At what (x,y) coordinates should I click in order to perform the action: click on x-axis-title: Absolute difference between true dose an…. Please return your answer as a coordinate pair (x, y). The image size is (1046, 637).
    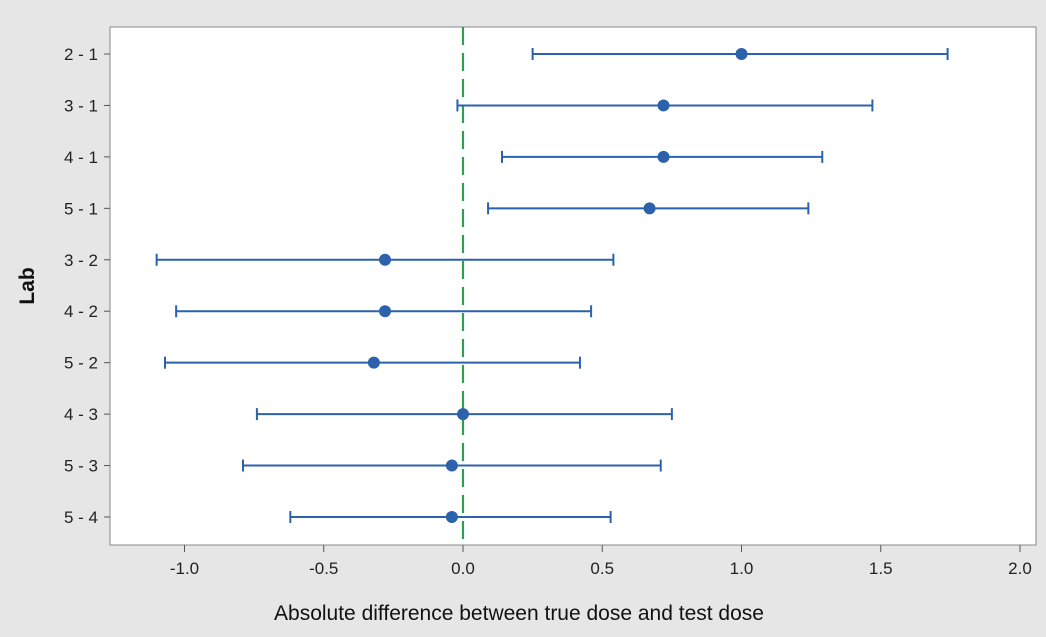
    Looking at the image, I should click on (519, 613).